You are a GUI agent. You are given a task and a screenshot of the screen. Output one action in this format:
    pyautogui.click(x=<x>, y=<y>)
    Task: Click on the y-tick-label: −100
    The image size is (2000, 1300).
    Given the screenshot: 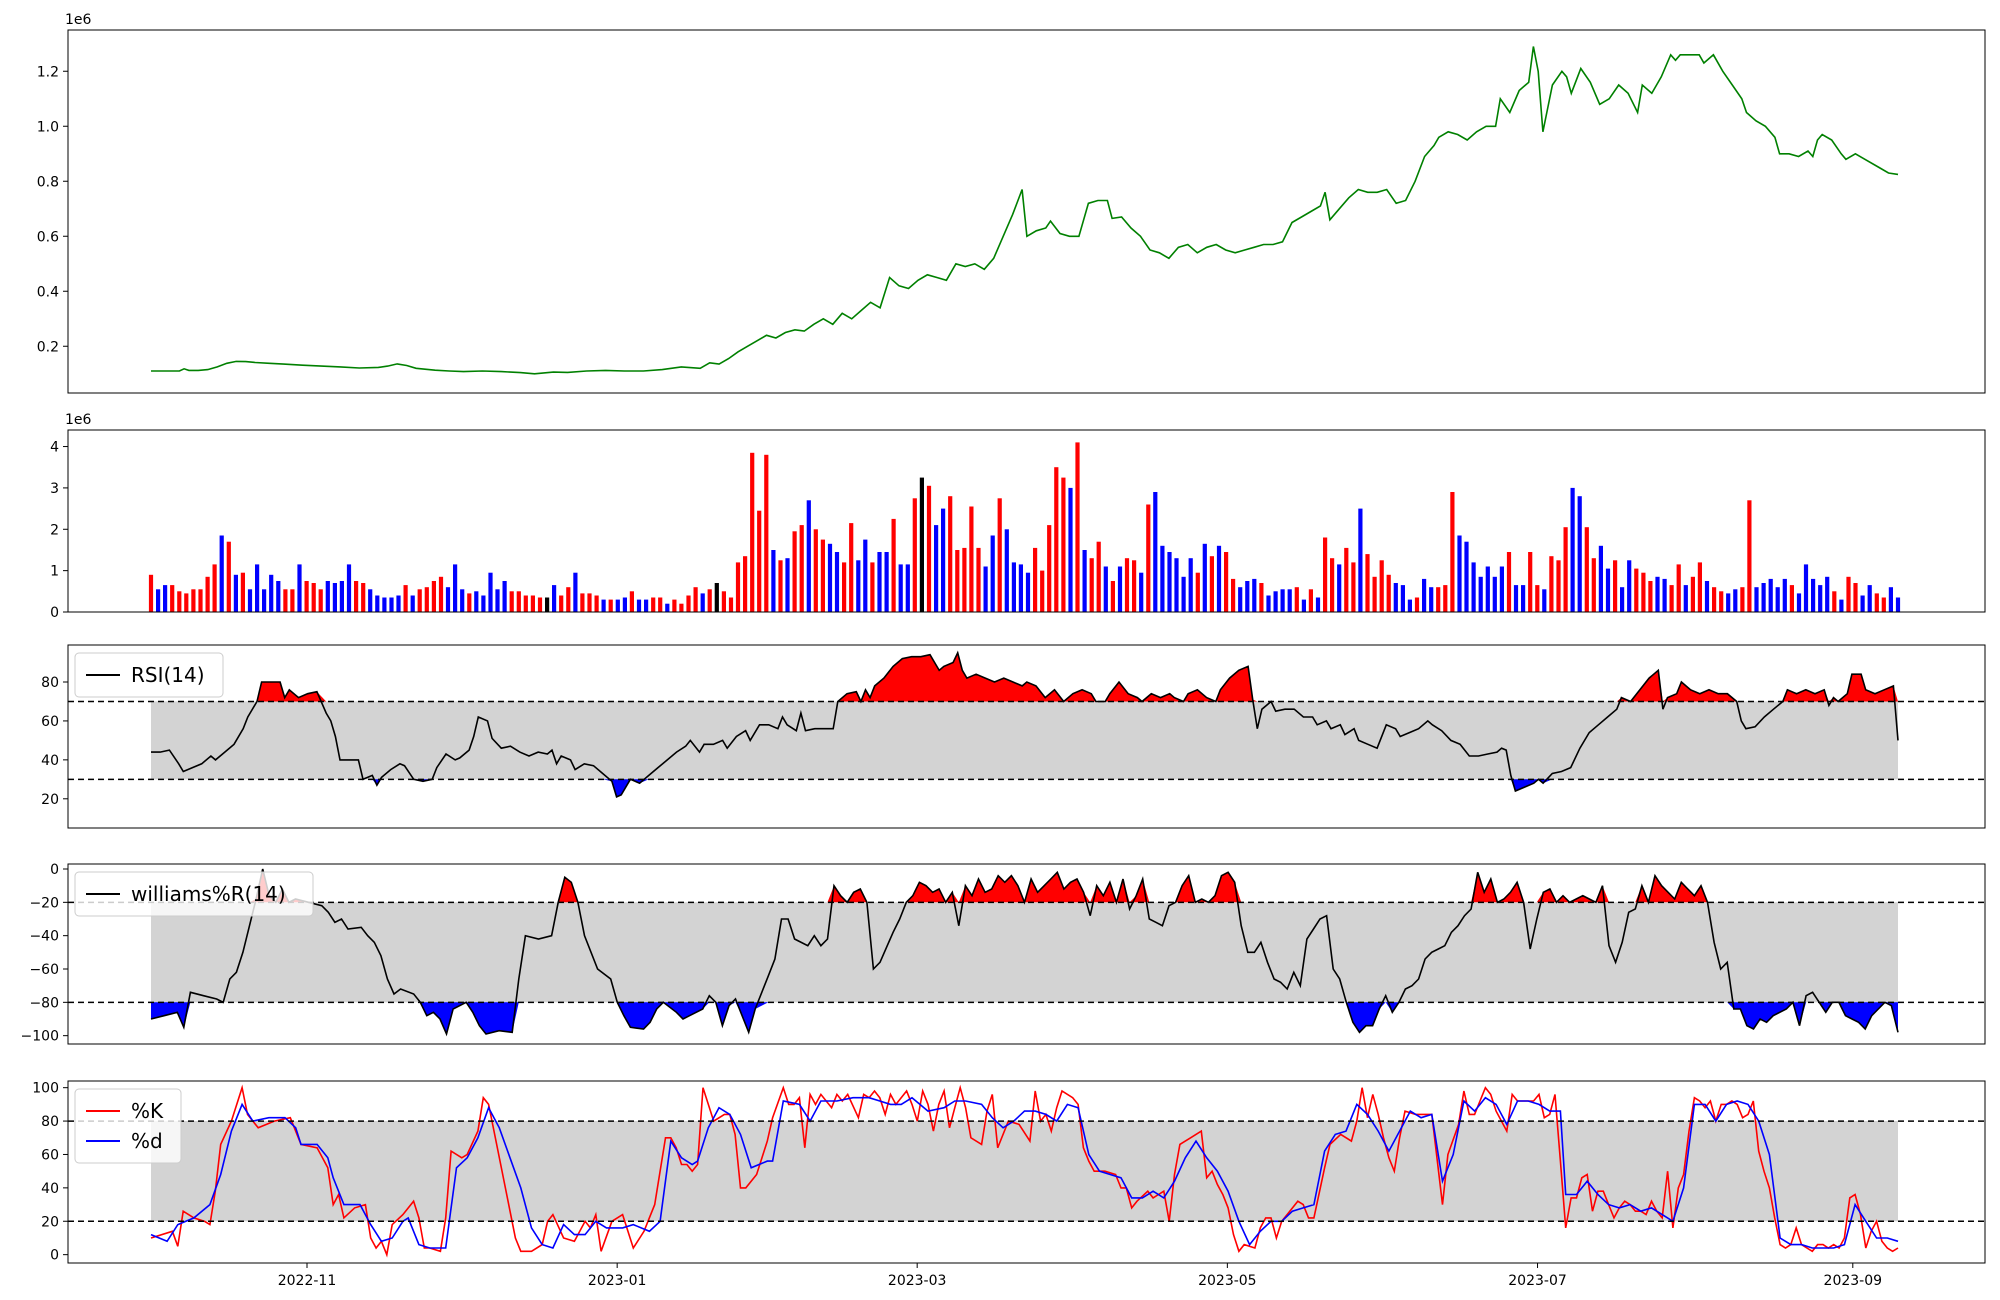 What is the action you would take?
    pyautogui.click(x=40, y=1037)
    